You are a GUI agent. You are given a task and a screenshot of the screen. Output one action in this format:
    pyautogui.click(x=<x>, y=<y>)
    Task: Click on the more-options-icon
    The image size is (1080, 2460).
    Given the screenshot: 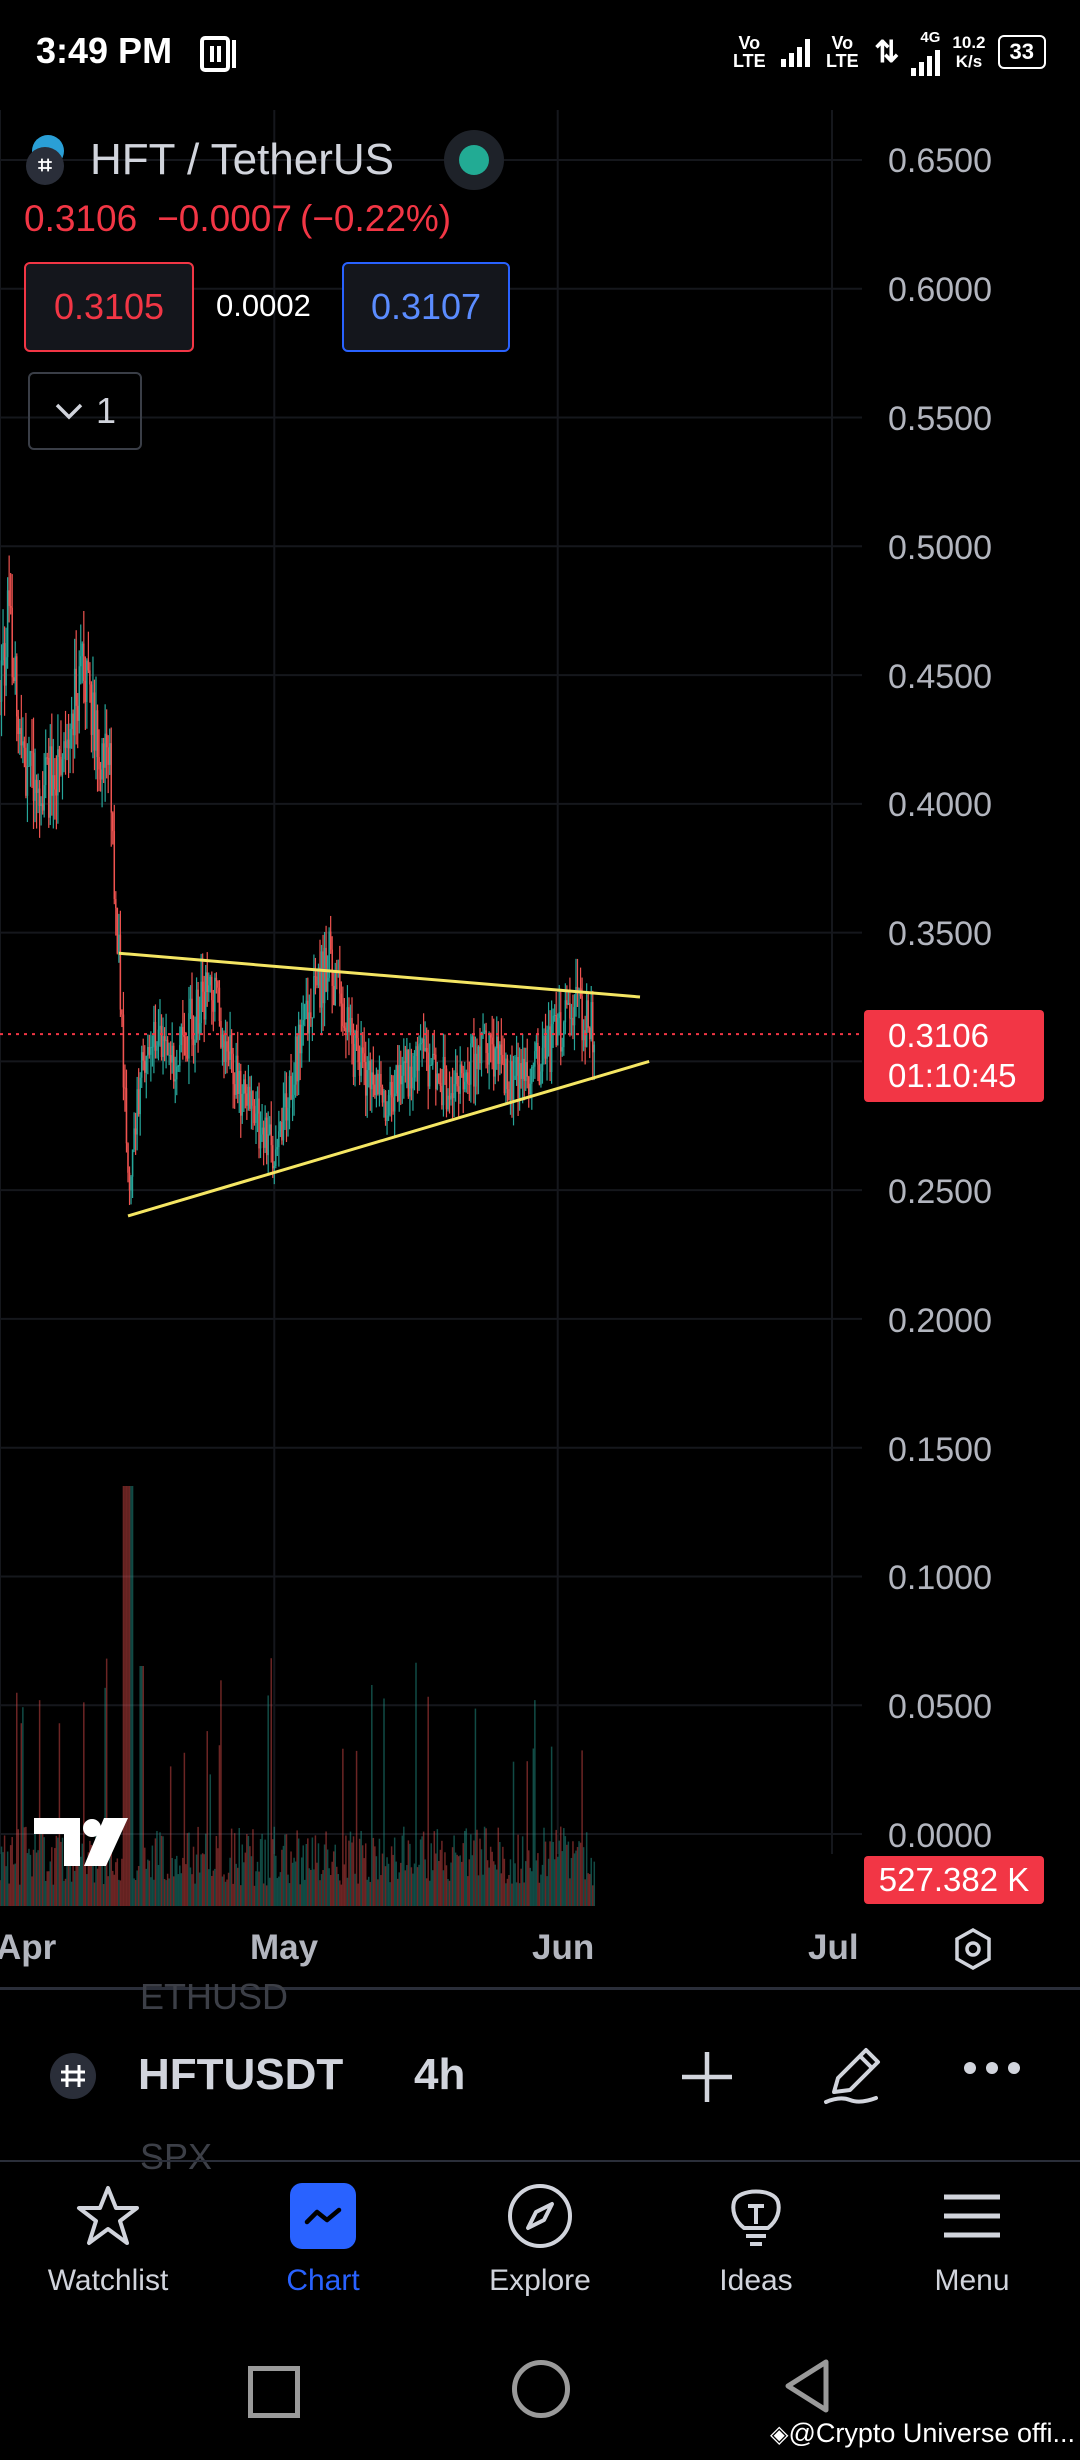 What is the action you would take?
    pyautogui.click(x=992, y=2070)
    